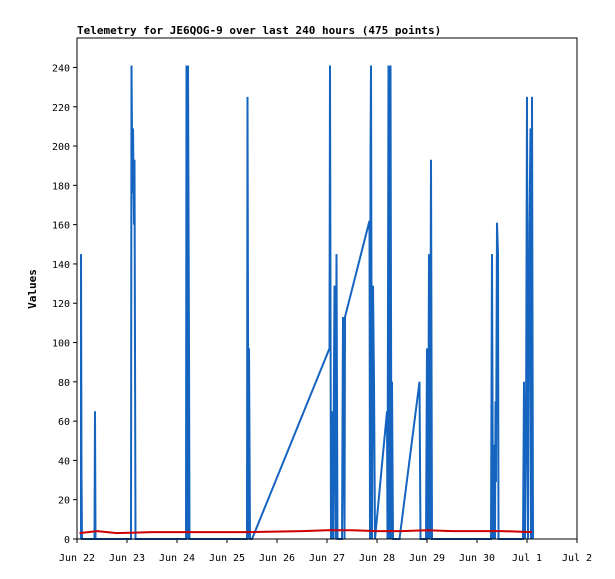 This screenshot has height=579, width=615. What do you see at coordinates (61, 108) in the screenshot?
I see `y-tick-label: 220` at bounding box center [61, 108].